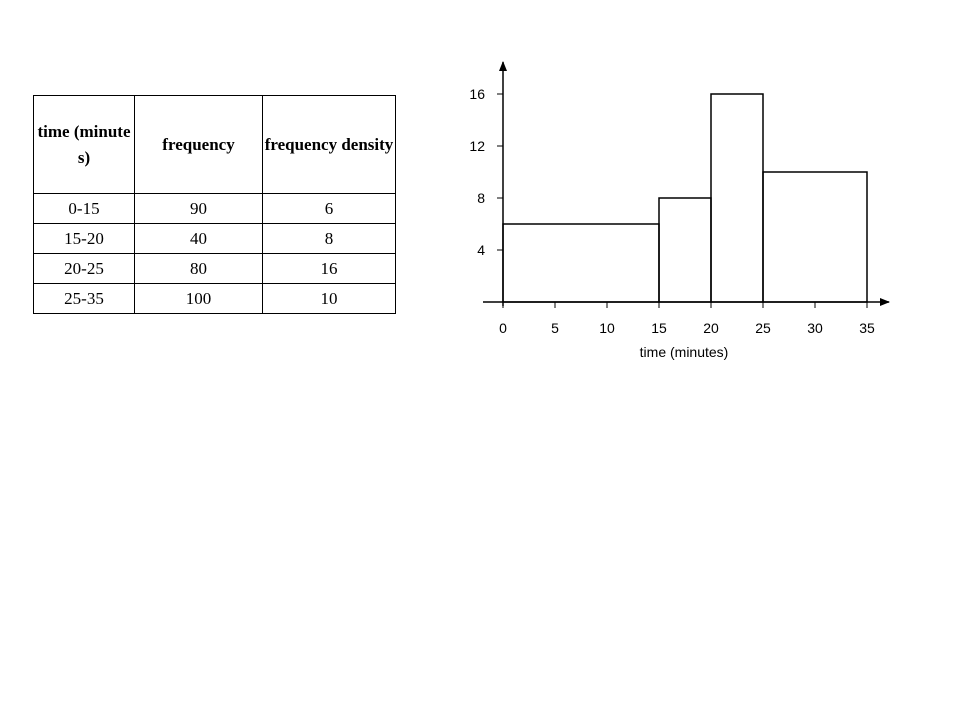 This screenshot has width=960, height=720. I want to click on x-tick-label-5: 25, so click(763, 328).